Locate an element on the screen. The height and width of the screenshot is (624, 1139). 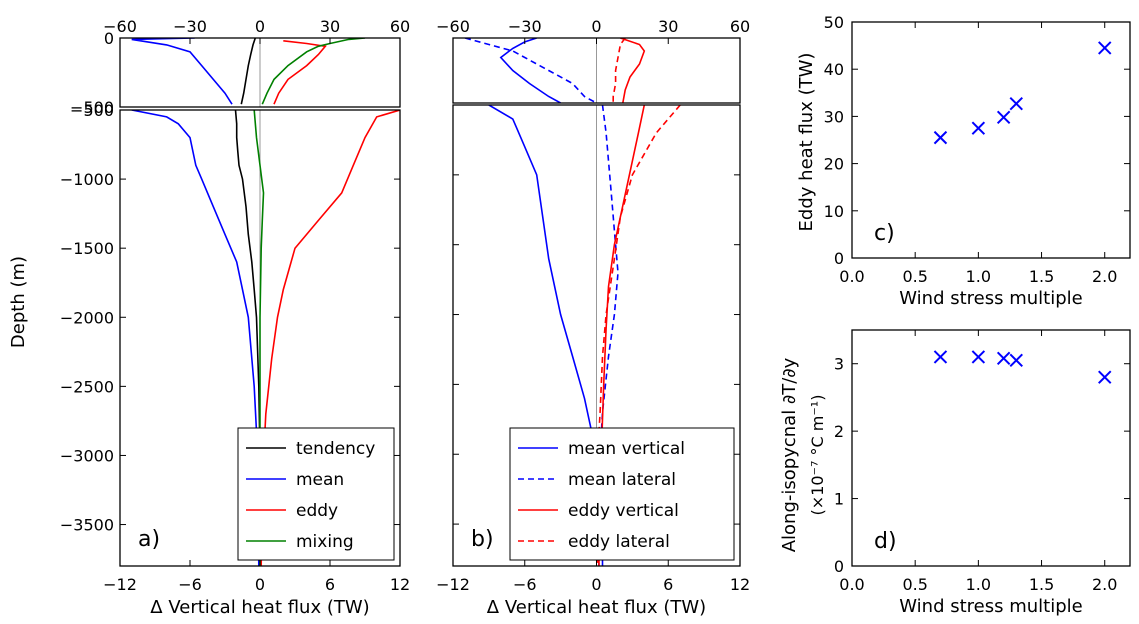
series-eddy-lateral-lower is located at coordinates (638, 335).